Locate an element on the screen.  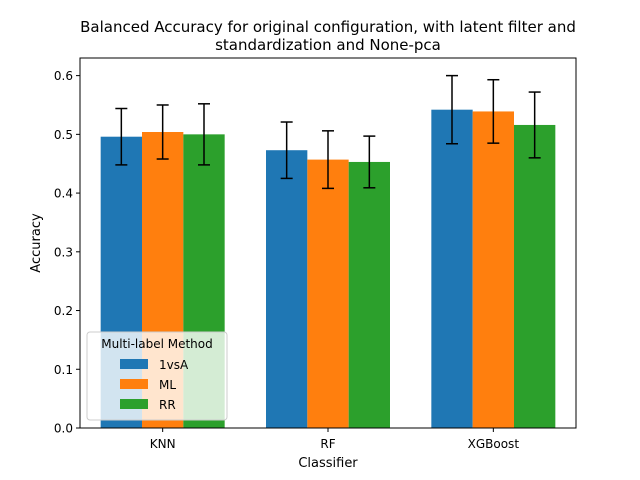
legend-box is located at coordinates (157, 376).